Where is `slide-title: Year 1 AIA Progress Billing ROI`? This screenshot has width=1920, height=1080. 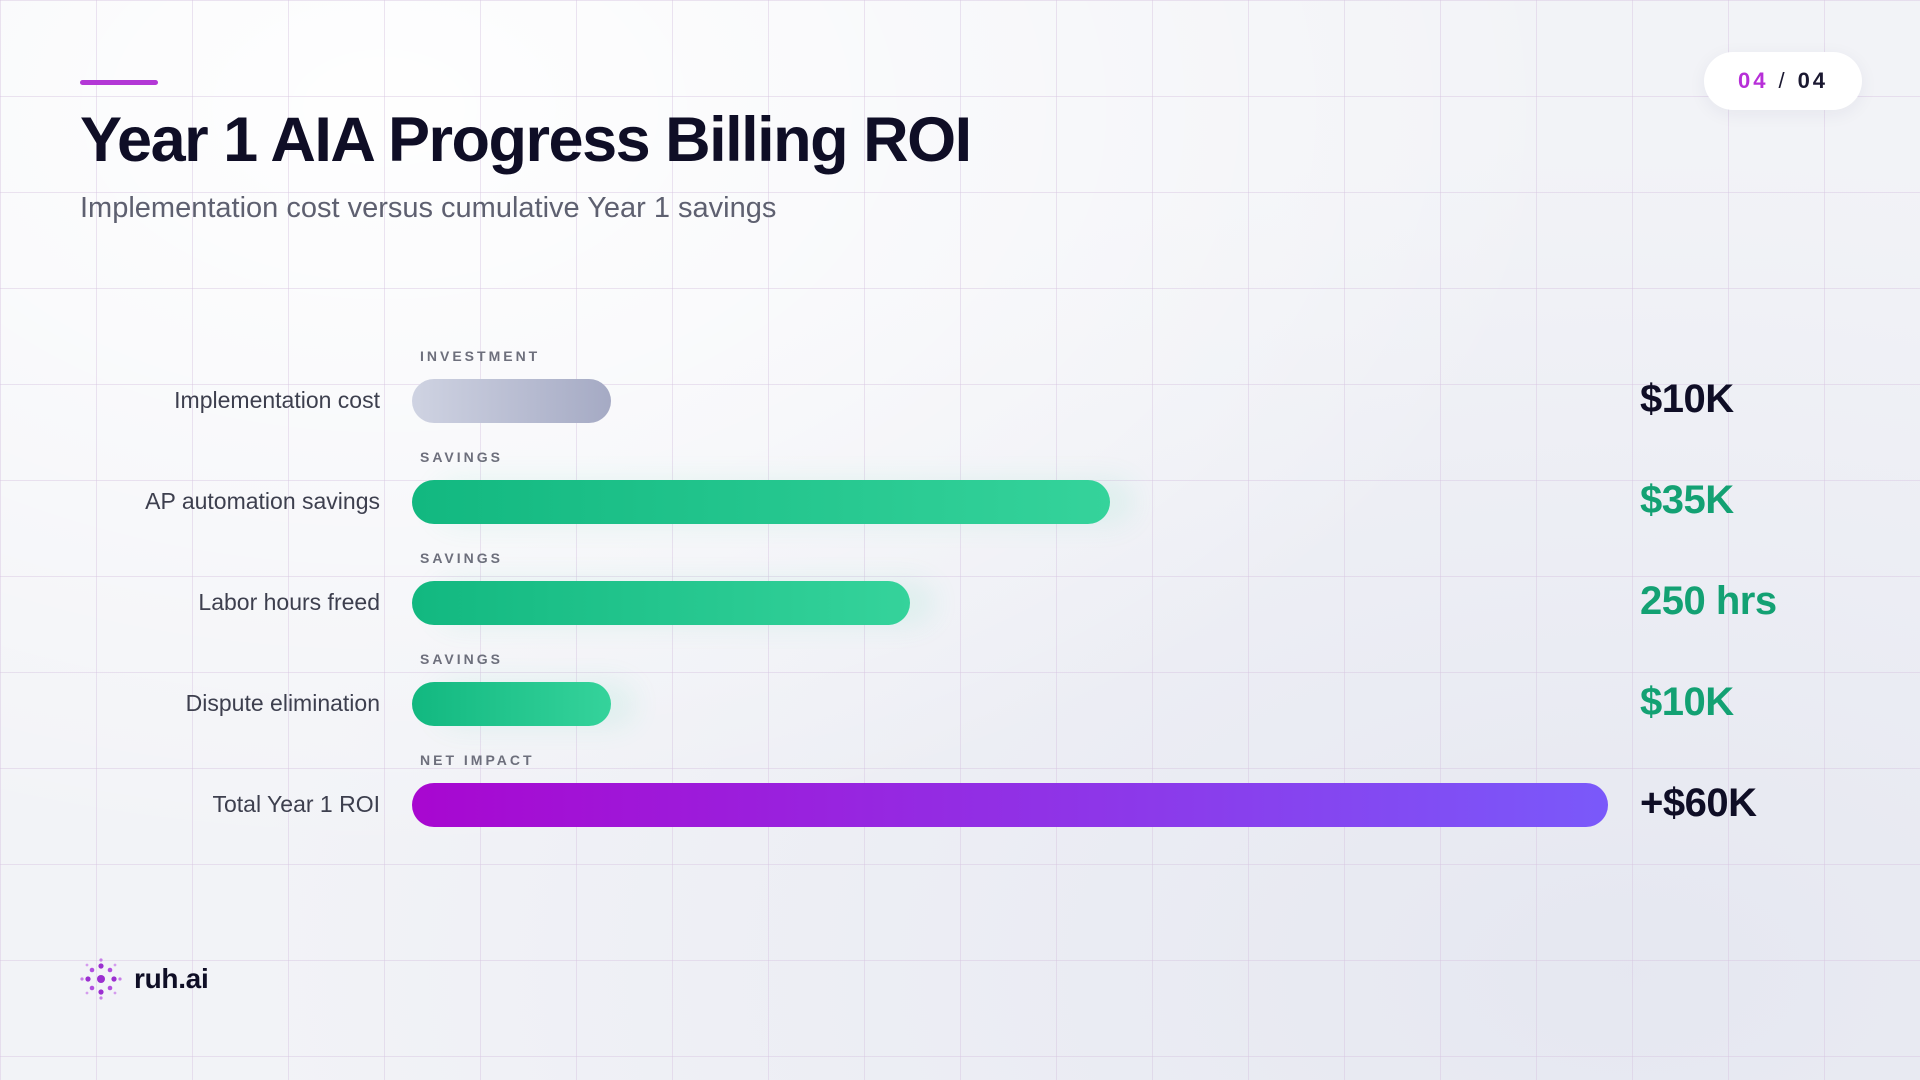 slide-title: Year 1 AIA Progress Billing ROI is located at coordinates (526, 140).